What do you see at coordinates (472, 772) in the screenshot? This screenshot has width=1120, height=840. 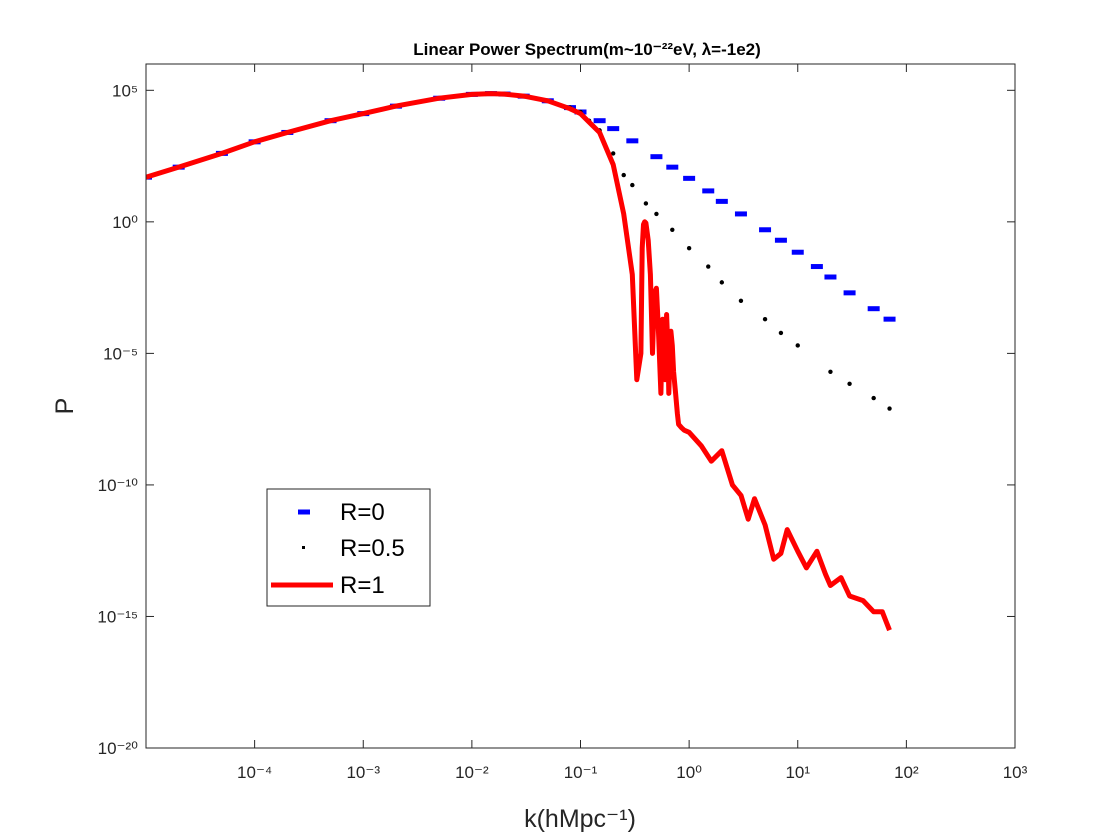 I see `x-tick-label: 10⁻²` at bounding box center [472, 772].